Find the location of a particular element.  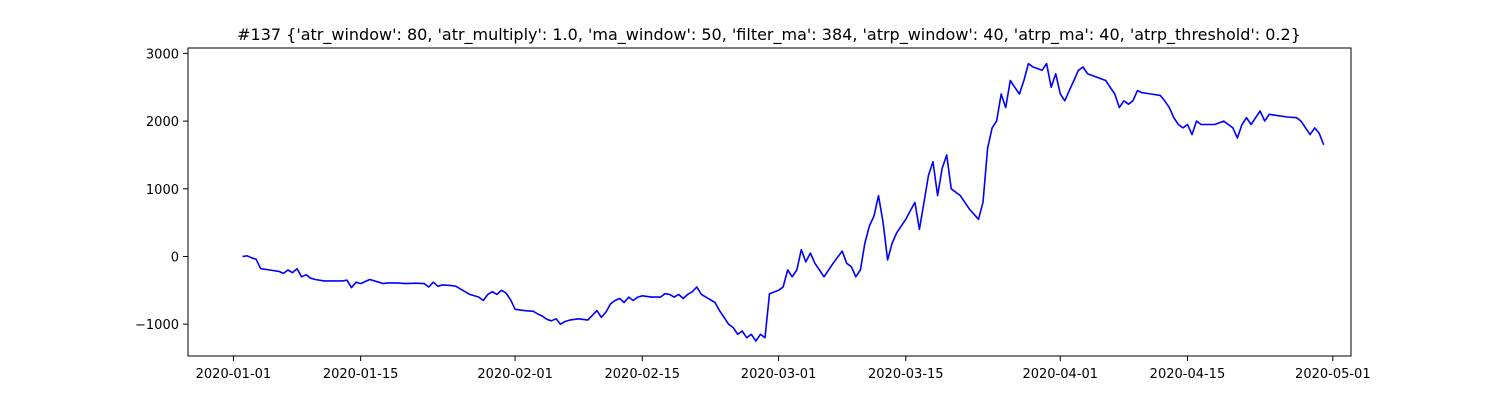

y-tick-label: 1000 is located at coordinates (162, 190).